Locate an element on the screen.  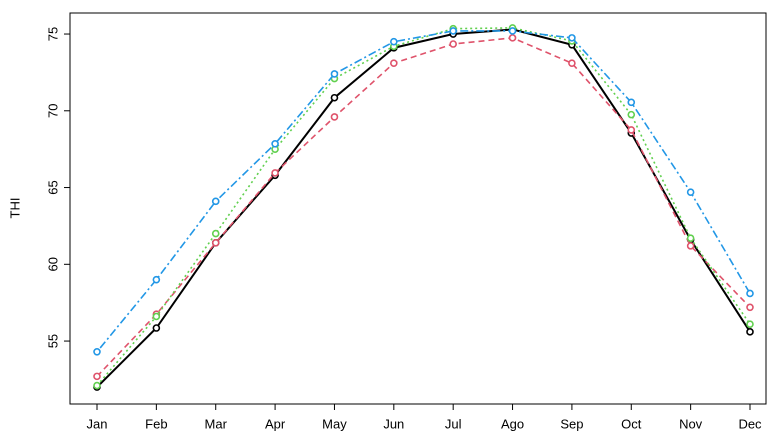
y-tick-label: 65 is located at coordinates (52, 187).